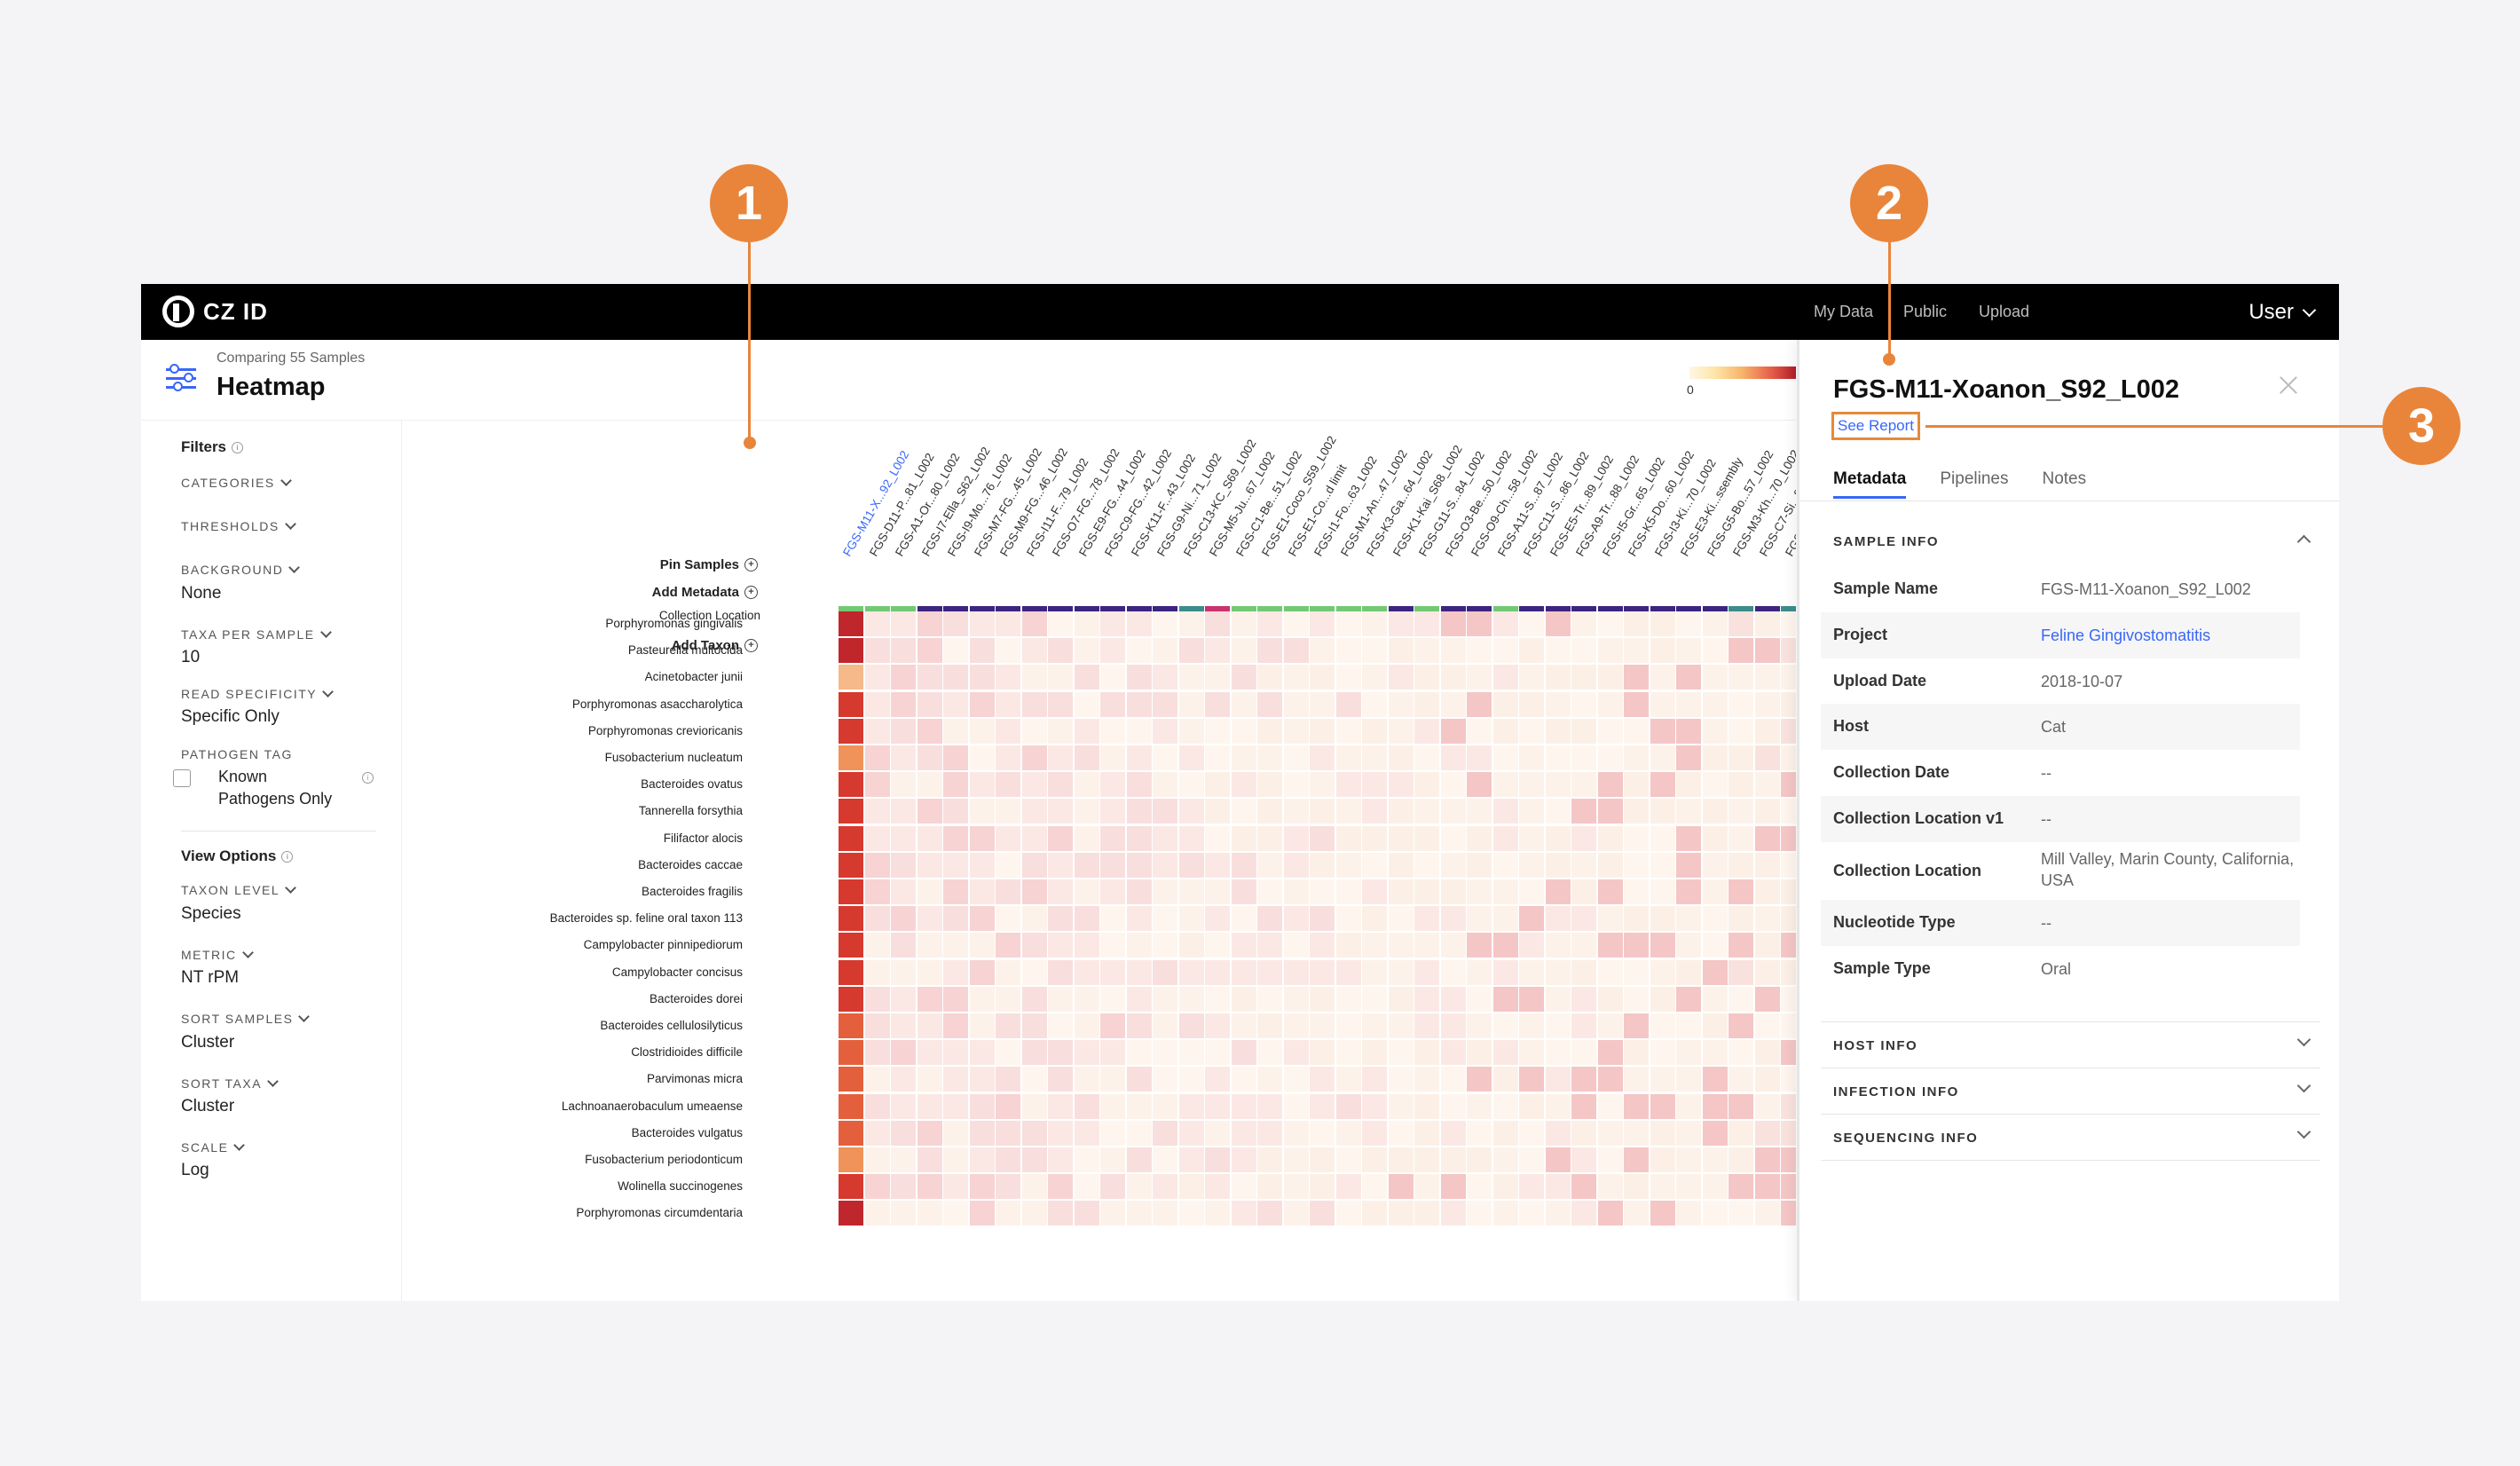 The height and width of the screenshot is (1466, 2520). What do you see at coordinates (692, 785) in the screenshot?
I see `taxon-row-label: Bacteroides ovatus` at bounding box center [692, 785].